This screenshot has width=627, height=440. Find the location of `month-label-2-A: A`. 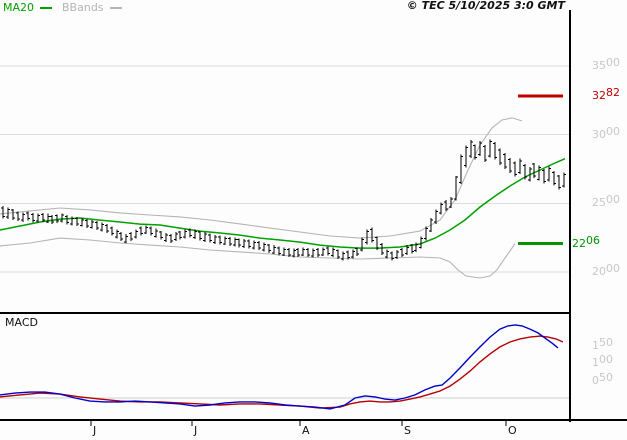

month-label-2-A: A is located at coordinates (306, 430).